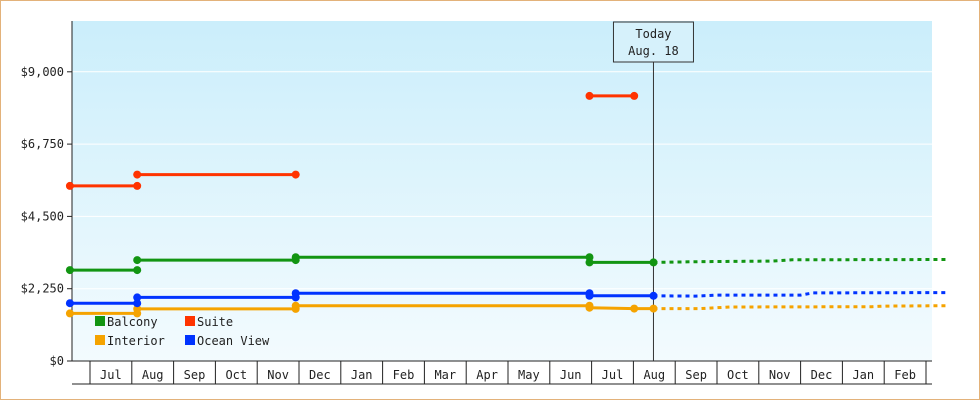 The image size is (980, 401). Describe the element at coordinates (571, 375) in the screenshot. I see `x-tick-label: Jun` at that location.